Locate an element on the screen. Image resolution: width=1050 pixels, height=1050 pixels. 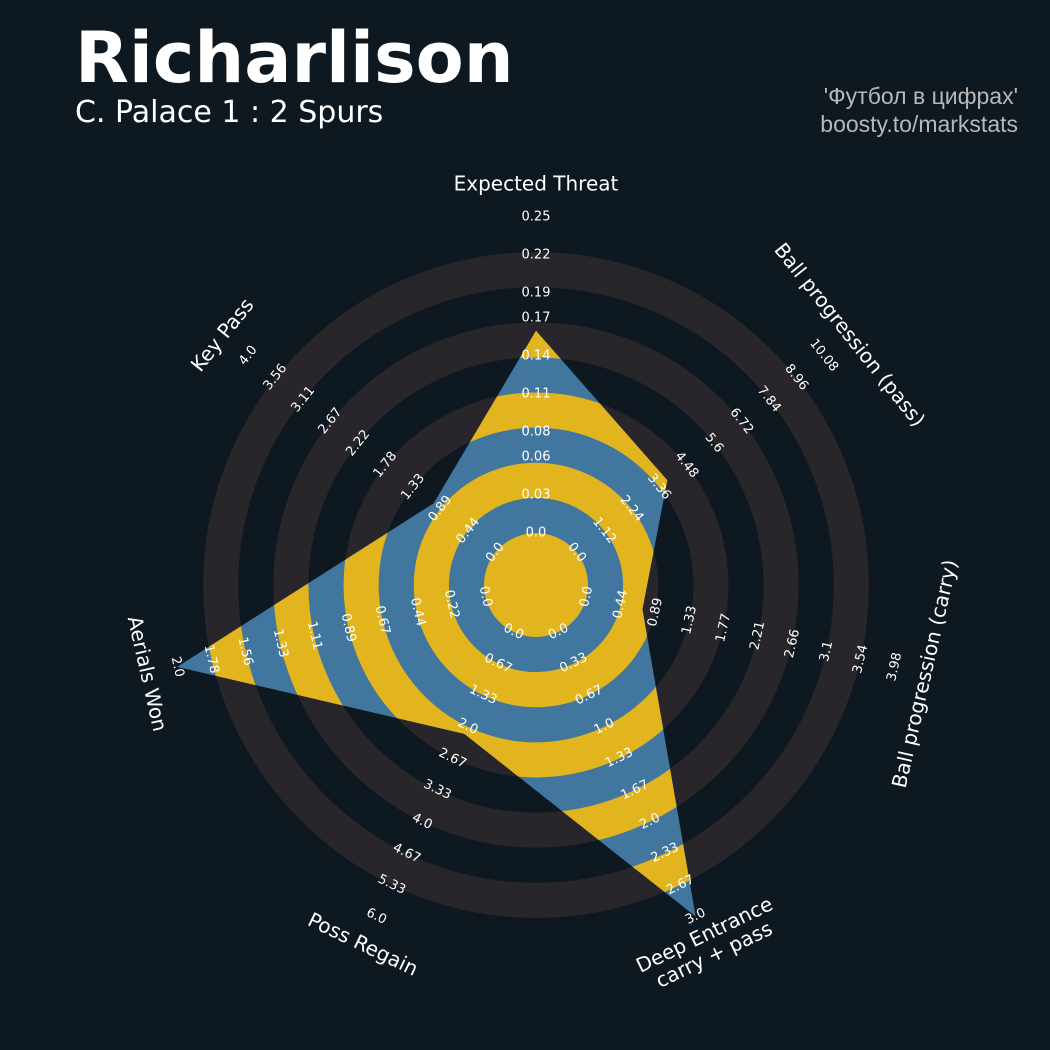
tick-label: 0.06 is located at coordinates (536, 457).